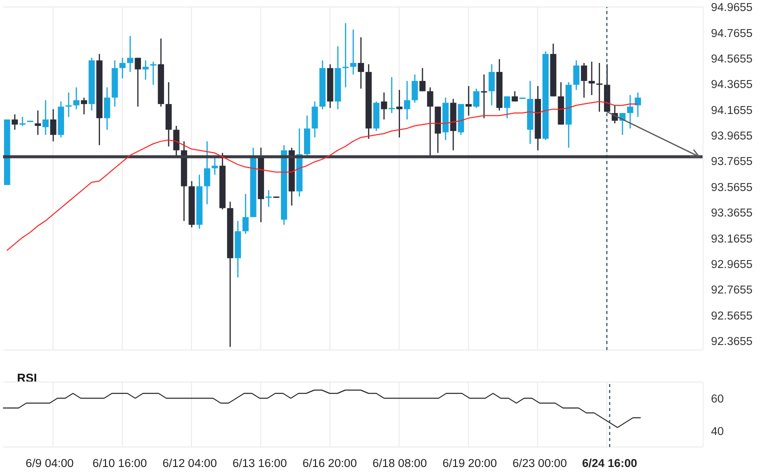  Describe the element at coordinates (322, 409) in the screenshot. I see `line-series` at that location.